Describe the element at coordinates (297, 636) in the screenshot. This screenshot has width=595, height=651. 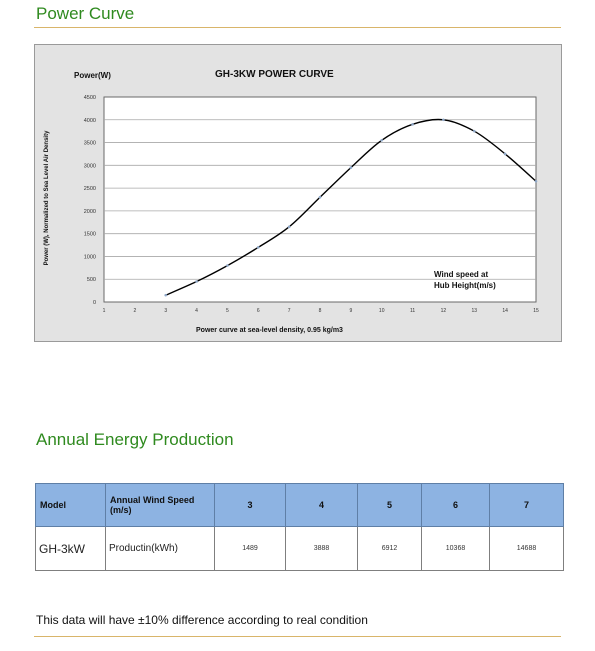
I see `footer-rule` at that location.